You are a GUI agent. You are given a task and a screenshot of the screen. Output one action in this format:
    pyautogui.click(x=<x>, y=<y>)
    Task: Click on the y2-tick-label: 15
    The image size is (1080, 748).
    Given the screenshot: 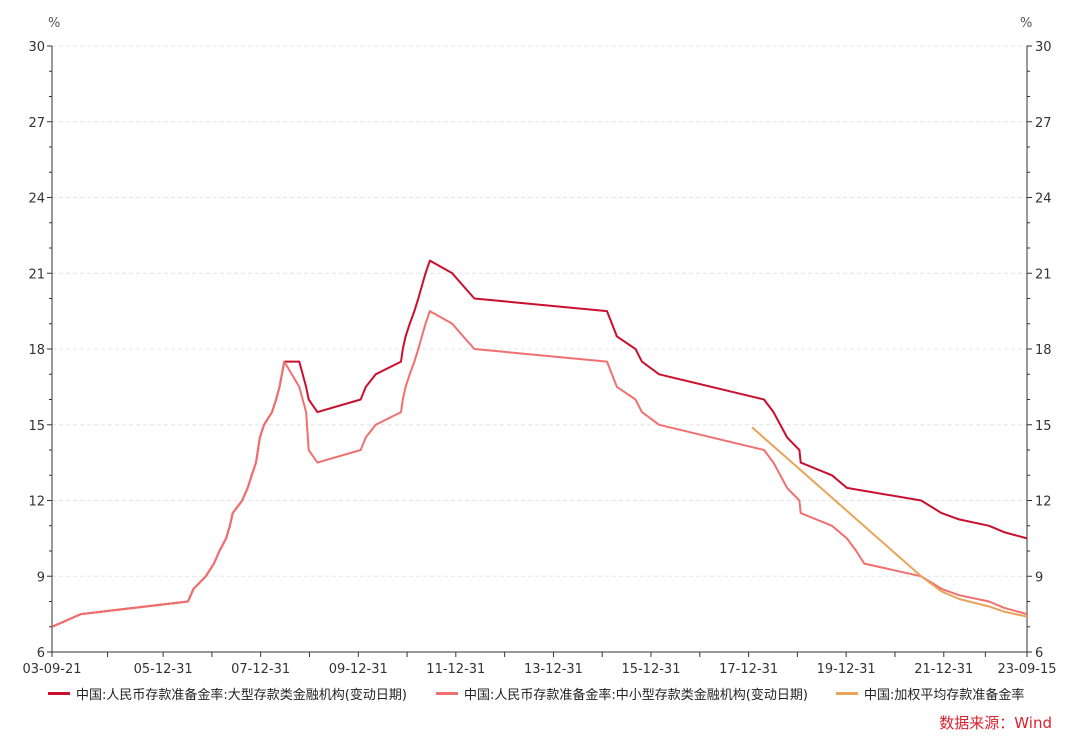 What is the action you would take?
    pyautogui.click(x=1043, y=426)
    